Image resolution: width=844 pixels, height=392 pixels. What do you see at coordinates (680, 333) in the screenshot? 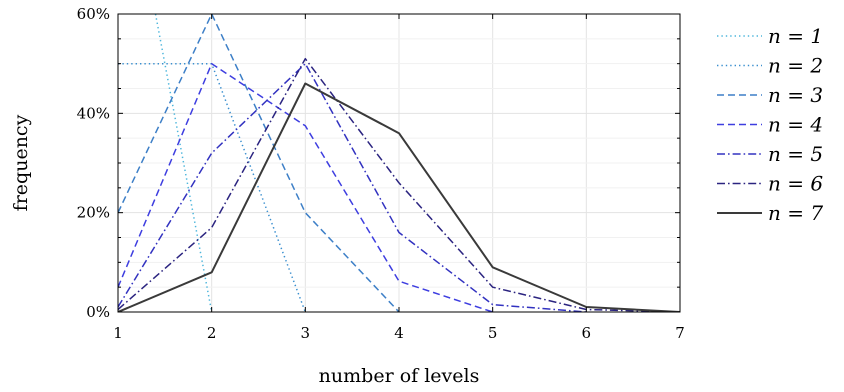
I see `x-tick-label: 7` at bounding box center [680, 333].